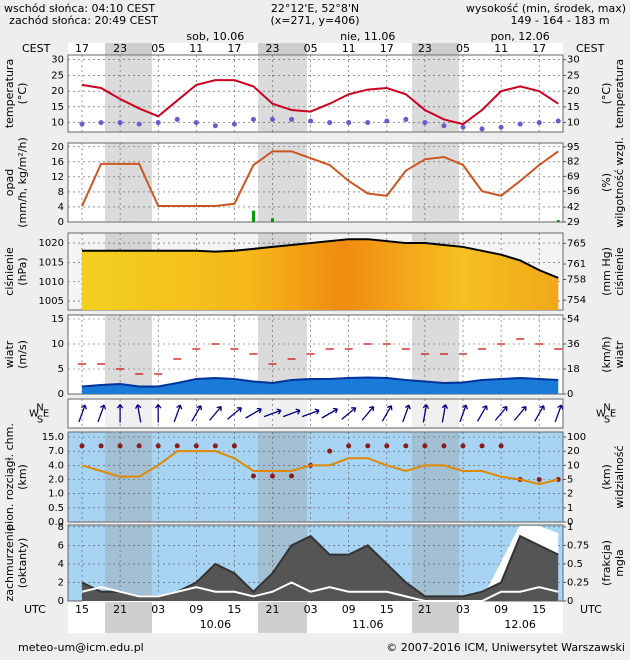 The width and height of the screenshot is (630, 660). I want to click on y2-tick-label: 42, so click(573, 207).